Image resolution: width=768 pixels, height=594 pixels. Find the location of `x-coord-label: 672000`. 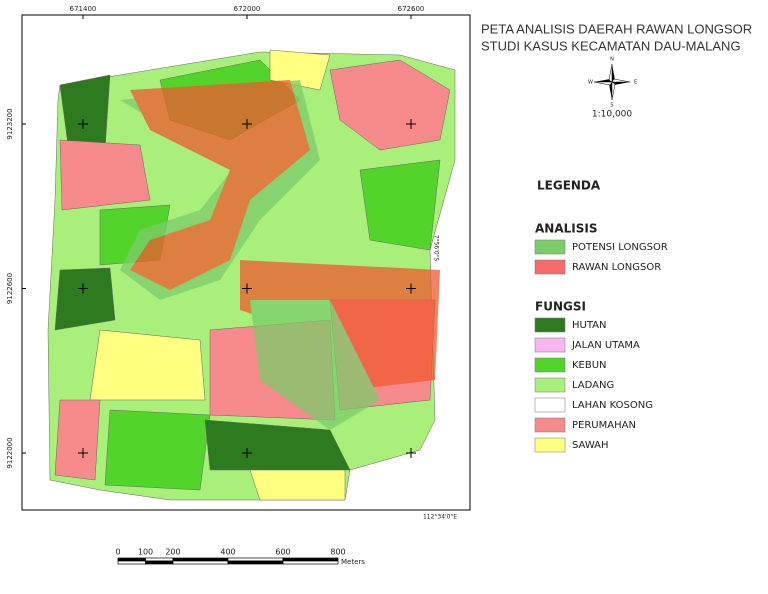

x-coord-label: 672000 is located at coordinates (247, 9).